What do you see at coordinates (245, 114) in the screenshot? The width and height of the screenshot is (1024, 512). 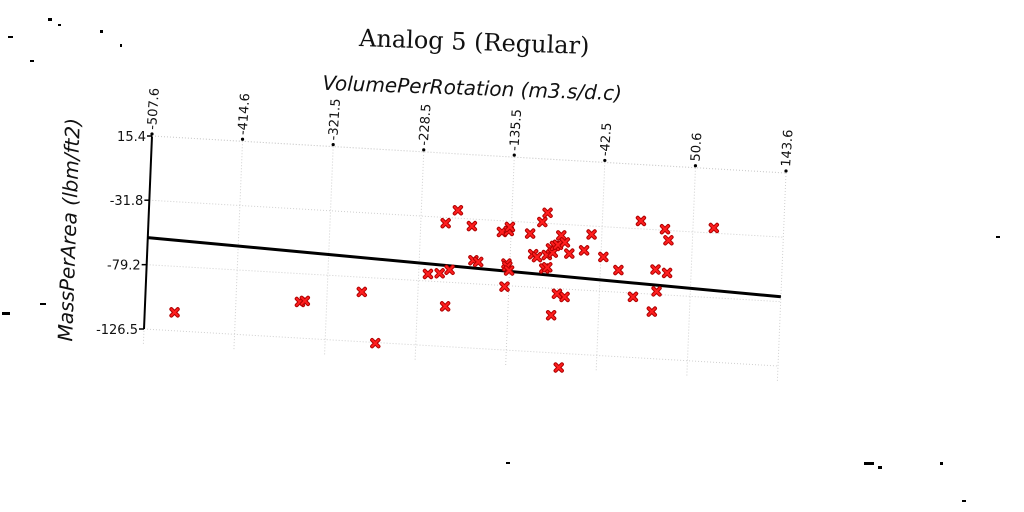 I see `x-tick-label-1: -414.6` at bounding box center [245, 114].